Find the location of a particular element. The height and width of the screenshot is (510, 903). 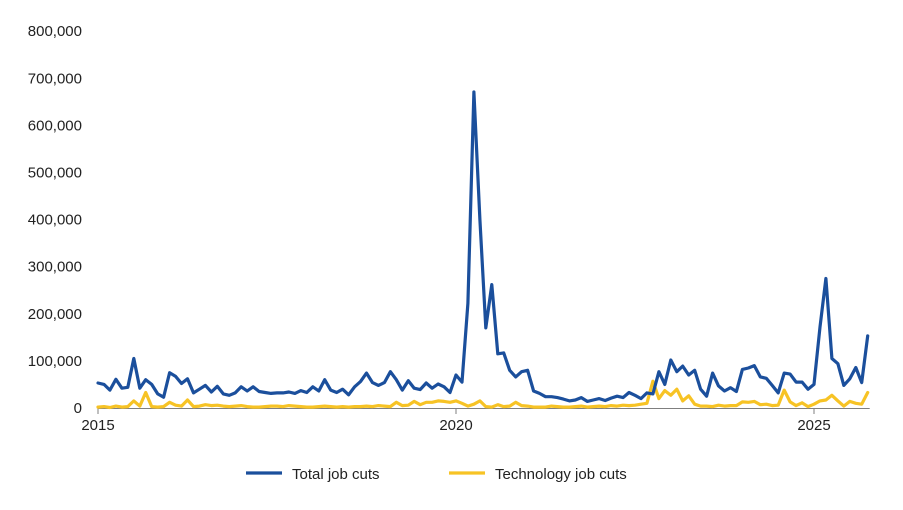

y-tick-label: 200,000 is located at coordinates (55, 314).